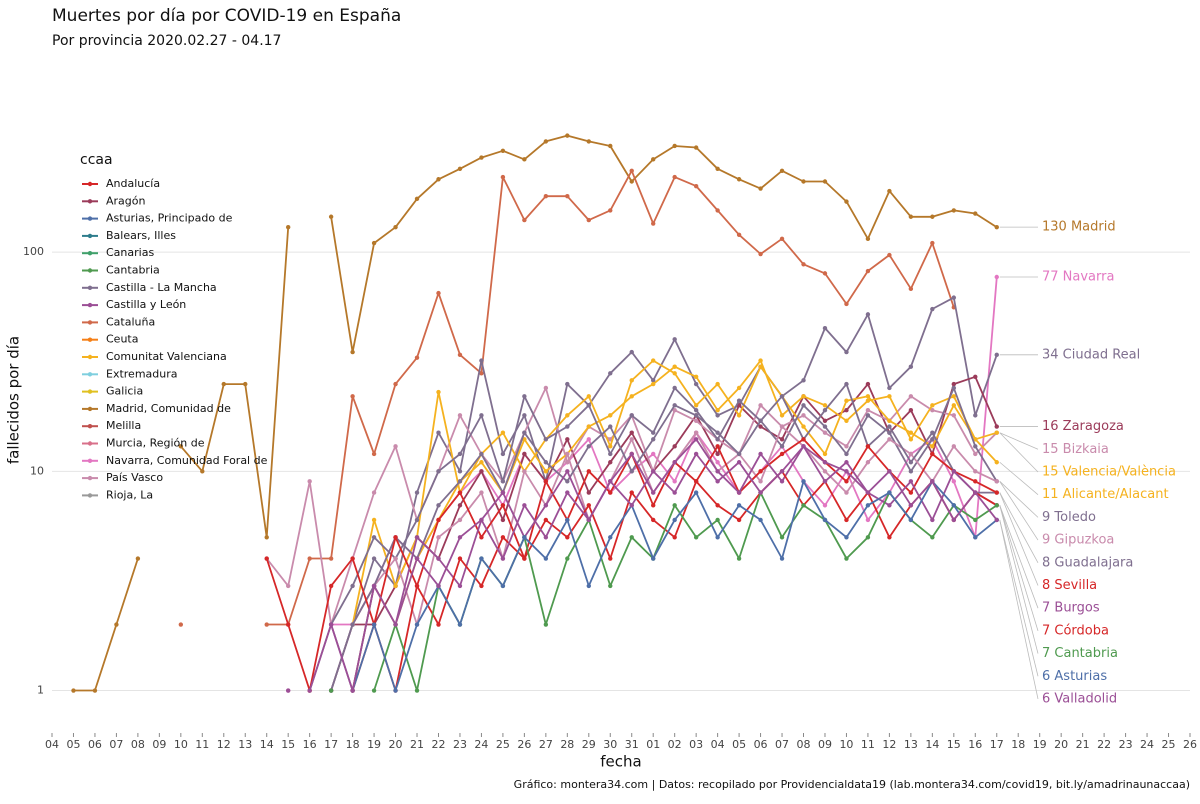 This screenshot has width=1200, height=804. Describe the element at coordinates (155, 443) in the screenshot. I see `legend-label: Murcia, Región de` at that location.